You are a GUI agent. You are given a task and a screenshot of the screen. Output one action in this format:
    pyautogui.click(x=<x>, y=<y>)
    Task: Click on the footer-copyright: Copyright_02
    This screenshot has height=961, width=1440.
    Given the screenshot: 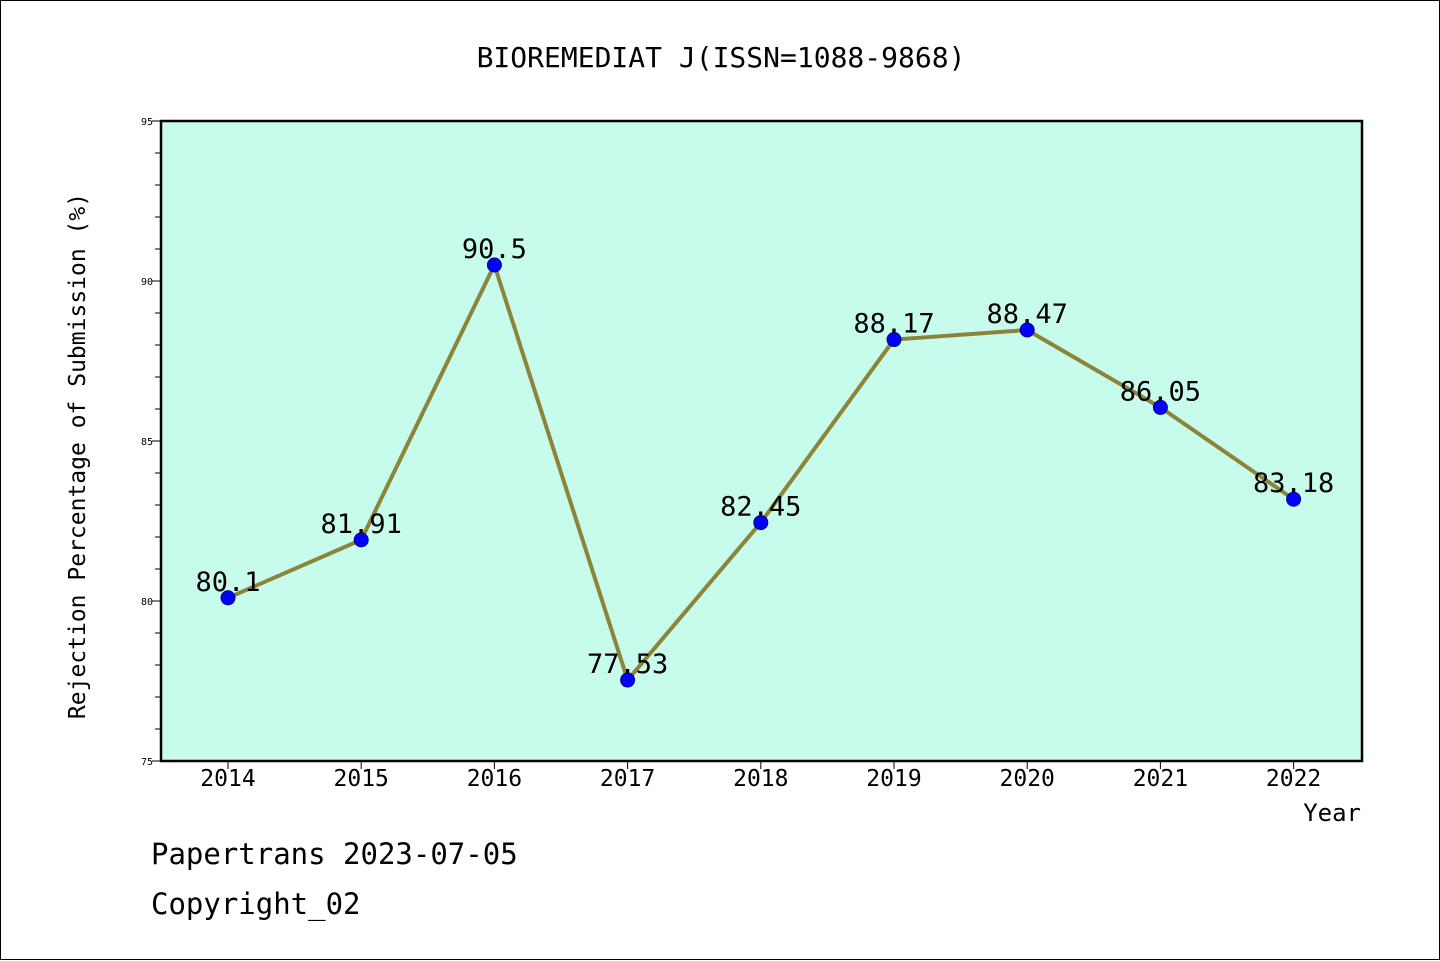 What is the action you would take?
    pyautogui.click(x=256, y=904)
    